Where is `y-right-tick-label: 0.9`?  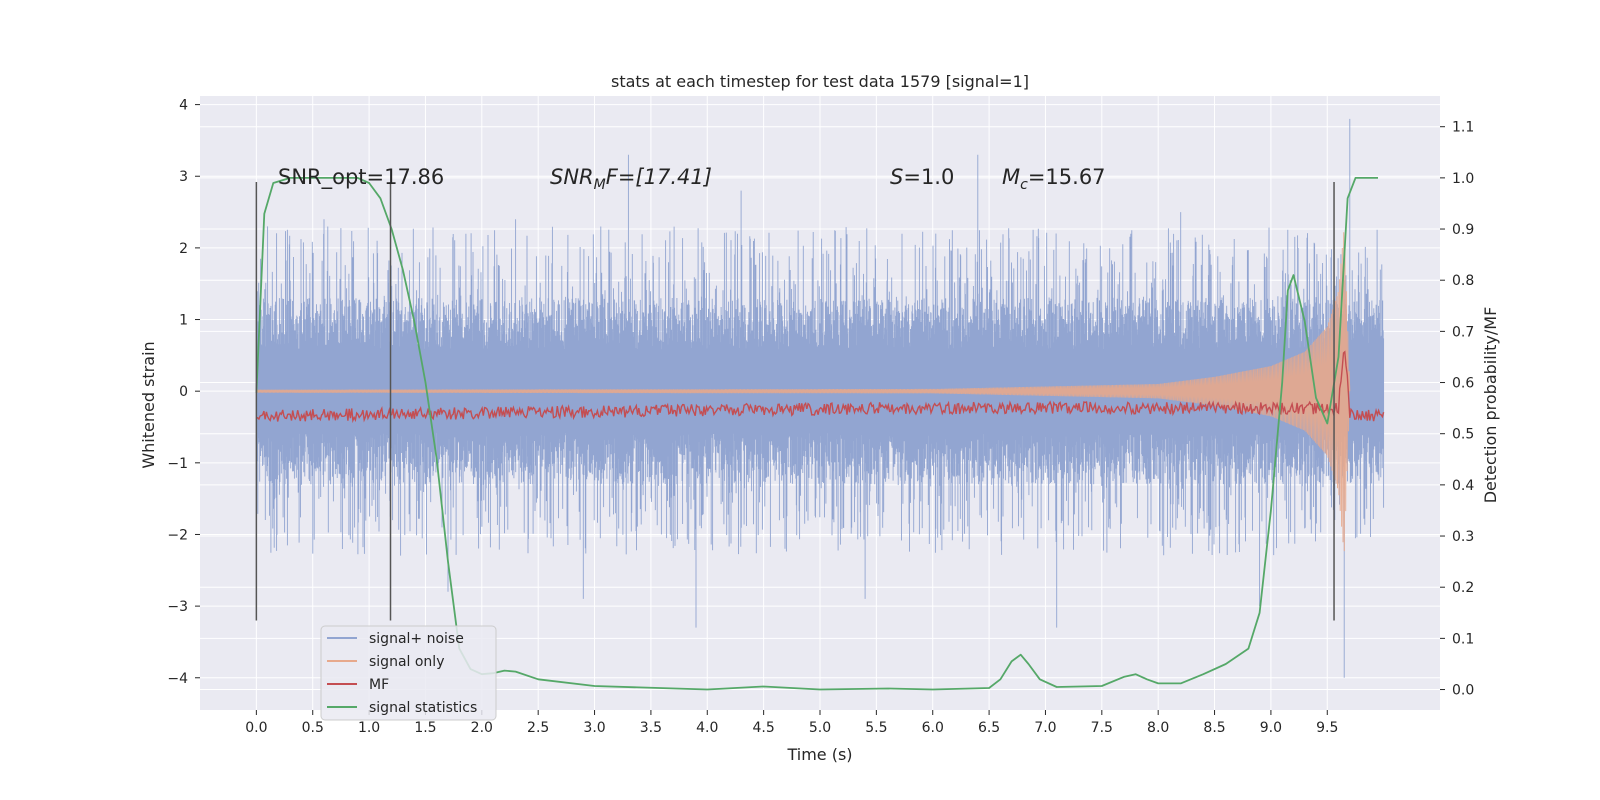
y-right-tick-label: 0.9 is located at coordinates (1463, 230).